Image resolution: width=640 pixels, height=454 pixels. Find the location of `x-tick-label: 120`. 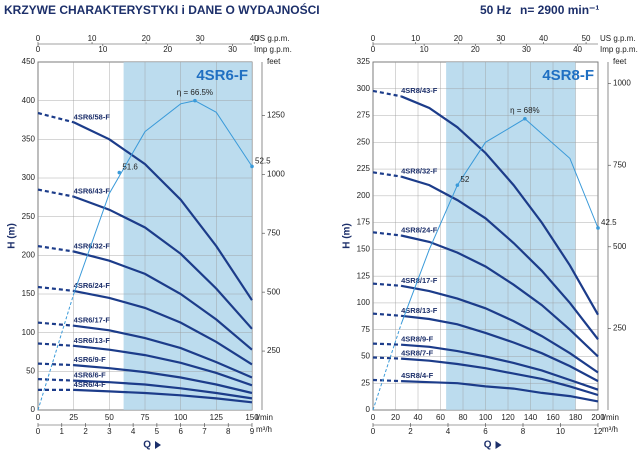

x-tick-label: 120 is located at coordinates (508, 417).